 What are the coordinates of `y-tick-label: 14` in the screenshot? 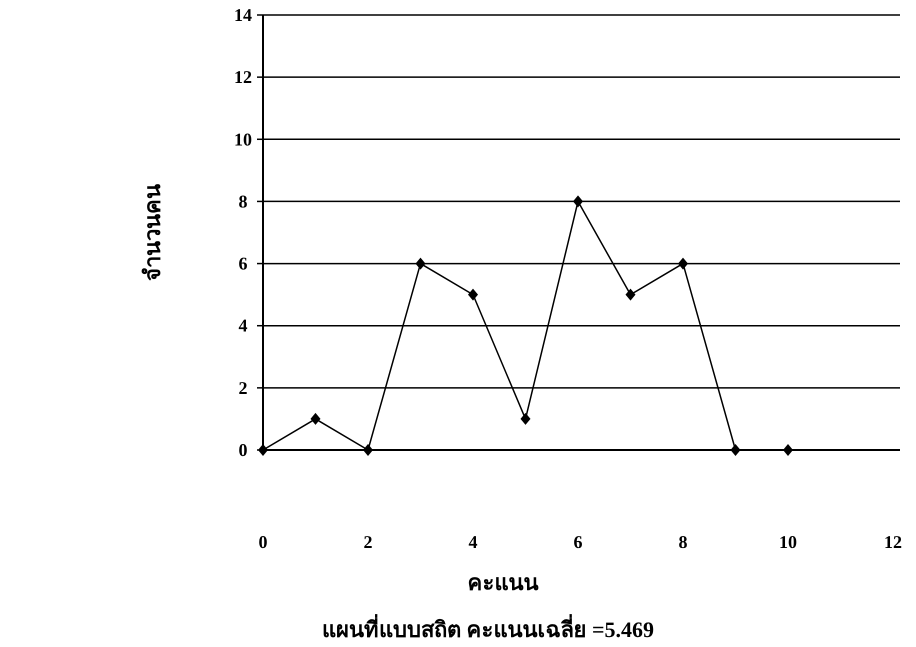 It's located at (243, 15).